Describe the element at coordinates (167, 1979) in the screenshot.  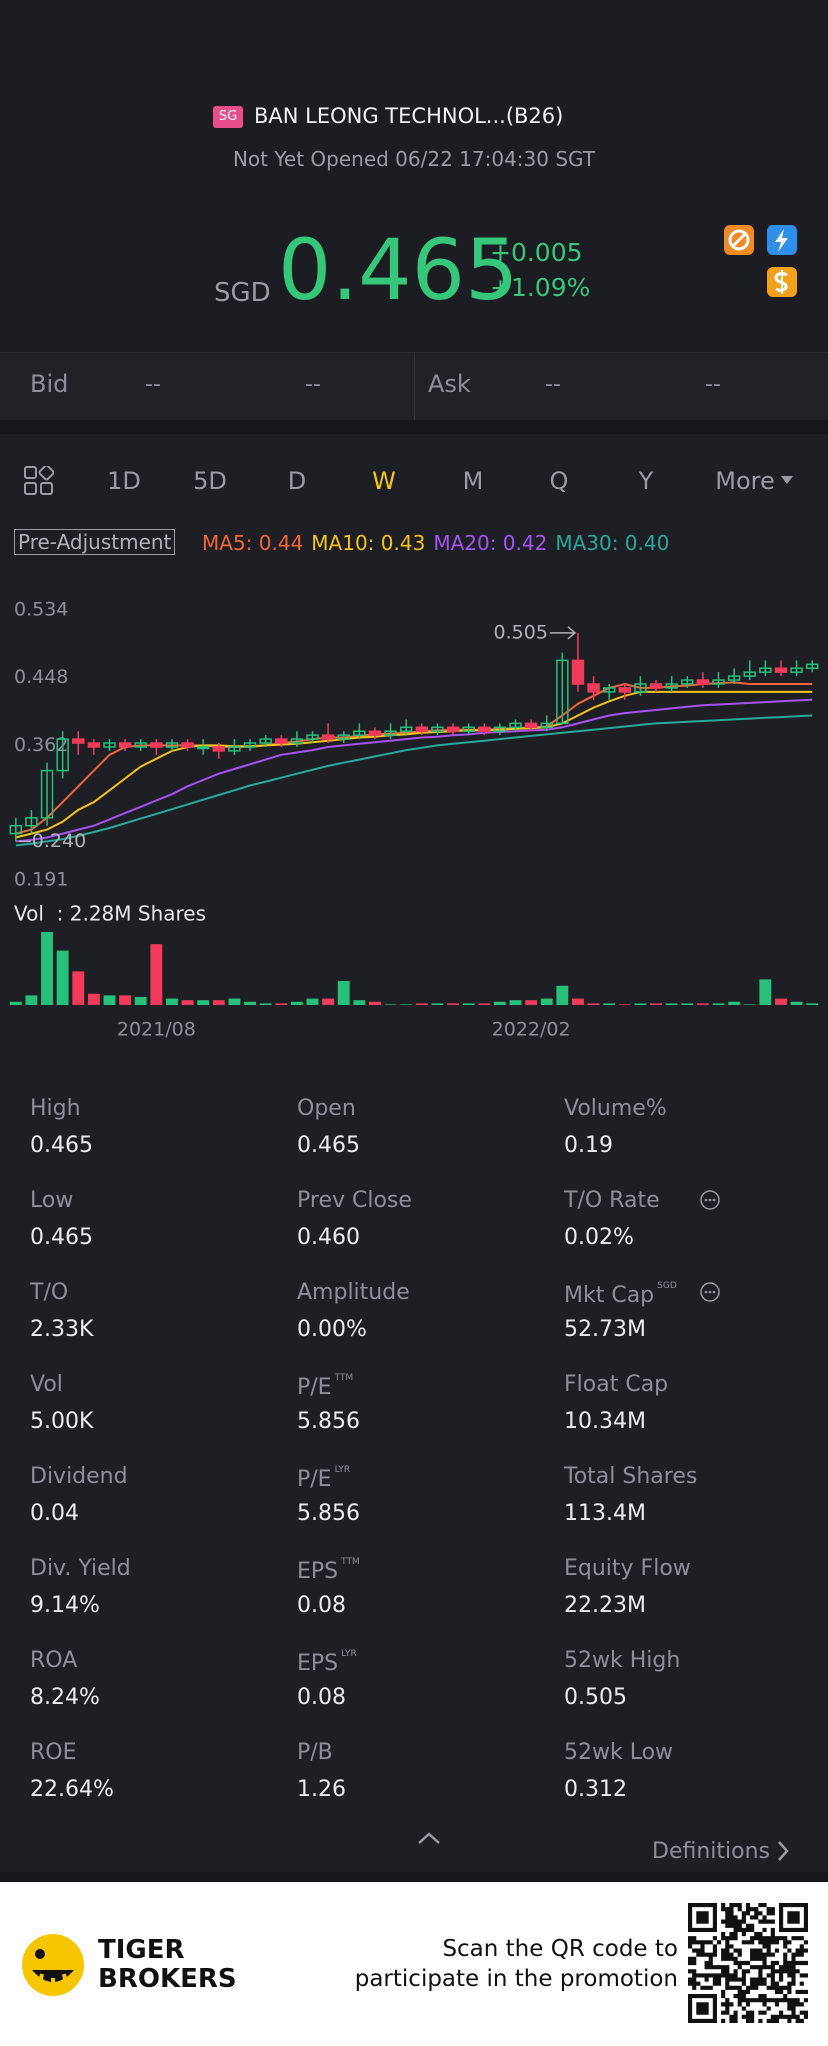
I see `brand-bottom: BROKERS` at that location.